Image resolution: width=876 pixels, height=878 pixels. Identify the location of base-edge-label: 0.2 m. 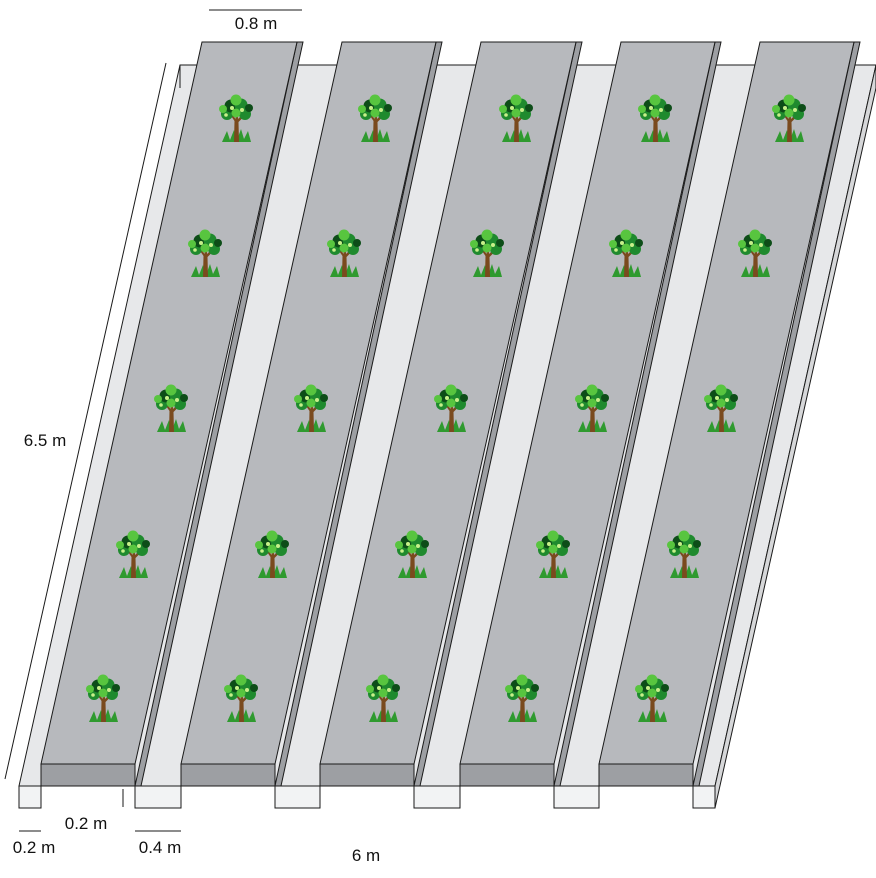
(34, 847).